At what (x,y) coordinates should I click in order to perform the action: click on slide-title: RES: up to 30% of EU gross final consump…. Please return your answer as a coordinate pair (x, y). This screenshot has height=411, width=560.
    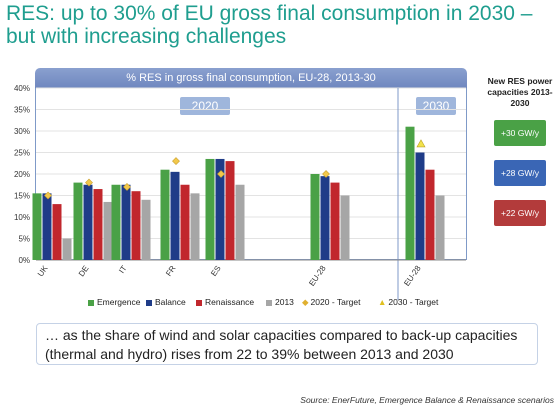
    Looking at the image, I should click on (269, 25).